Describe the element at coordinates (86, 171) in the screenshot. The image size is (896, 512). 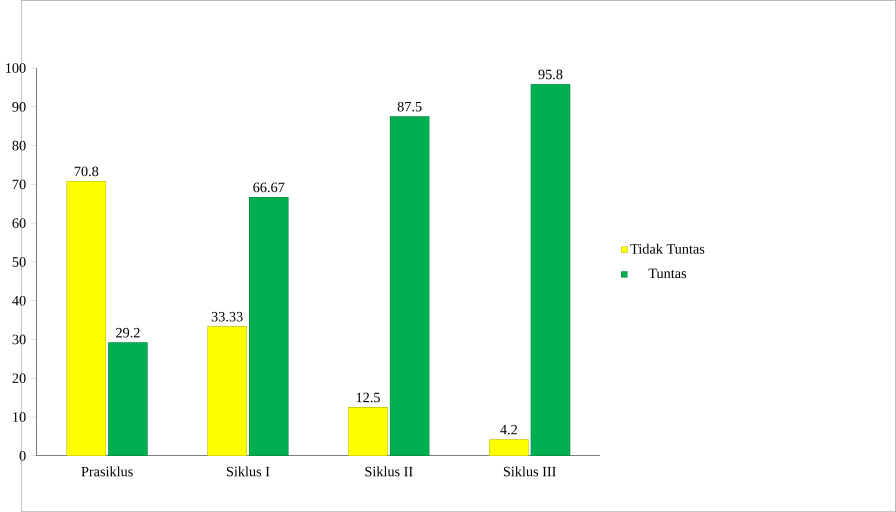
I see `data-label: 70.8` at that location.